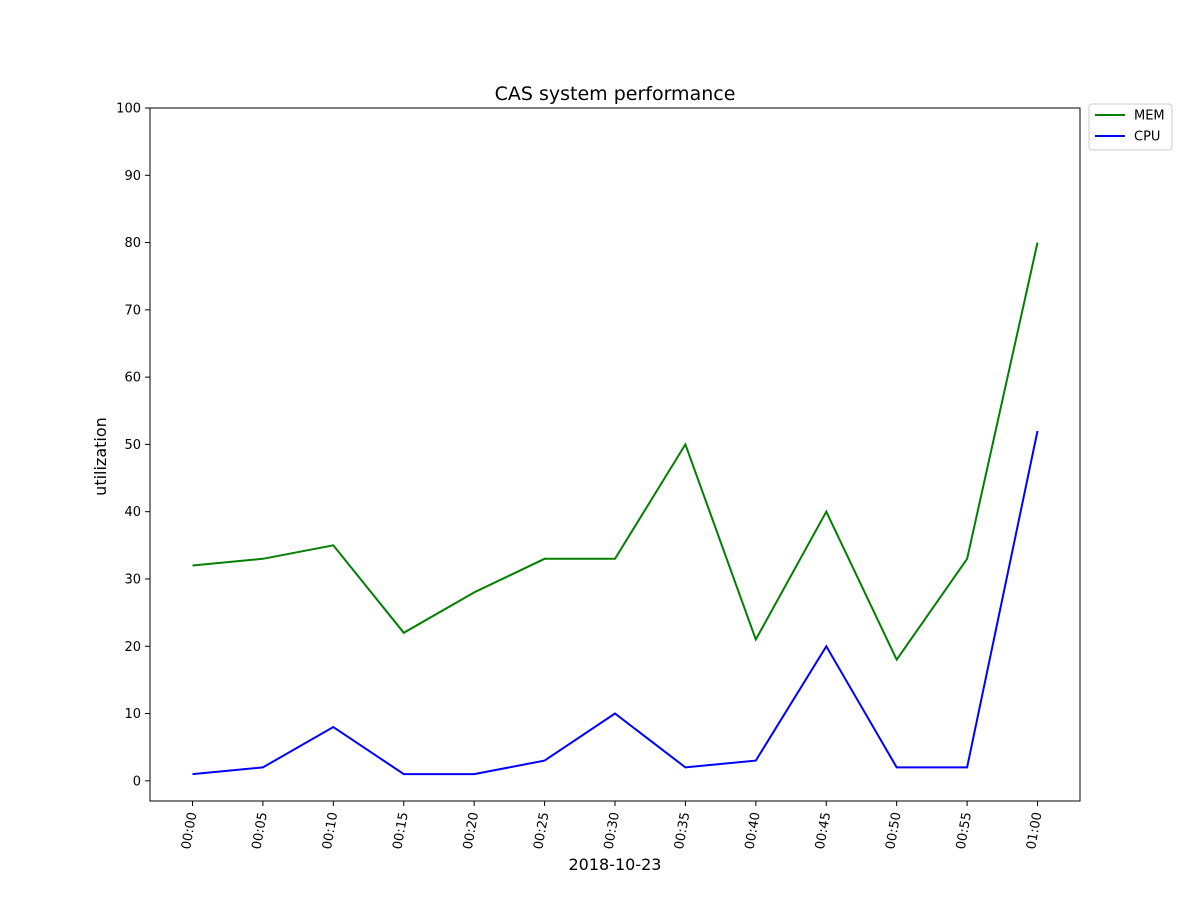 The height and width of the screenshot is (900, 1200). What do you see at coordinates (132, 378) in the screenshot?
I see `y-tick-label: 60` at bounding box center [132, 378].